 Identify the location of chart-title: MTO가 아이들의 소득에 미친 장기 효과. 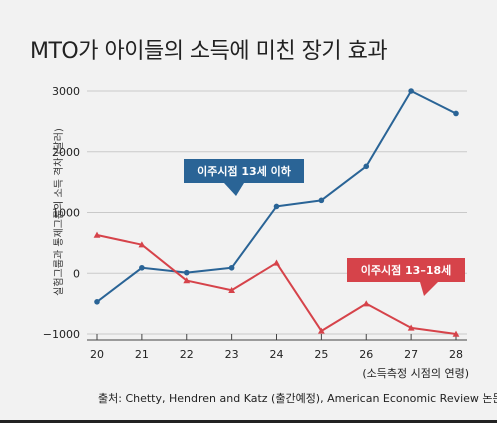
(209, 51).